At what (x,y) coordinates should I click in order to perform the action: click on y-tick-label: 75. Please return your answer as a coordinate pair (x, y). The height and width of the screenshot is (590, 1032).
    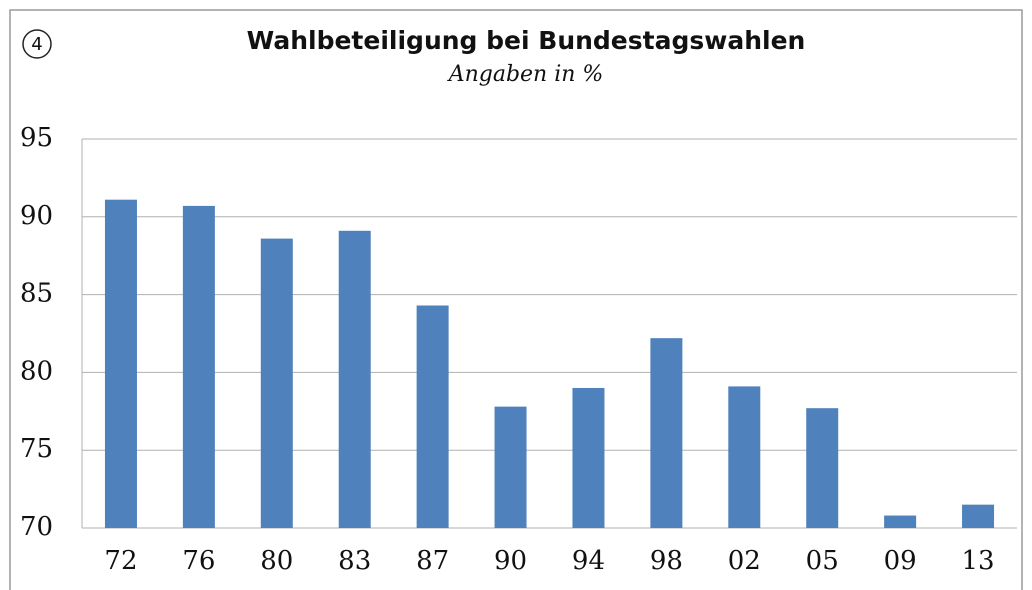
    Looking at the image, I should click on (36, 449).